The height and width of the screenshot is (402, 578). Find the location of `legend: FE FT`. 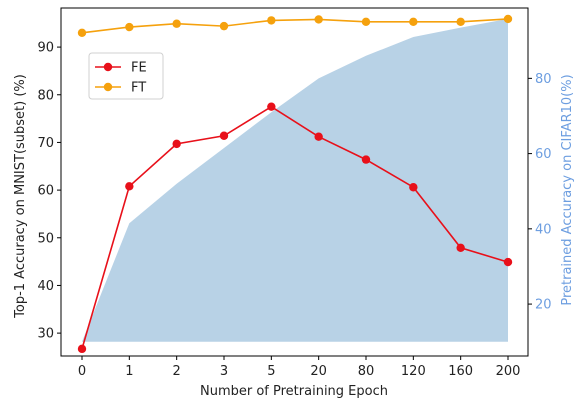

legend: FE FT is located at coordinates (126, 76).